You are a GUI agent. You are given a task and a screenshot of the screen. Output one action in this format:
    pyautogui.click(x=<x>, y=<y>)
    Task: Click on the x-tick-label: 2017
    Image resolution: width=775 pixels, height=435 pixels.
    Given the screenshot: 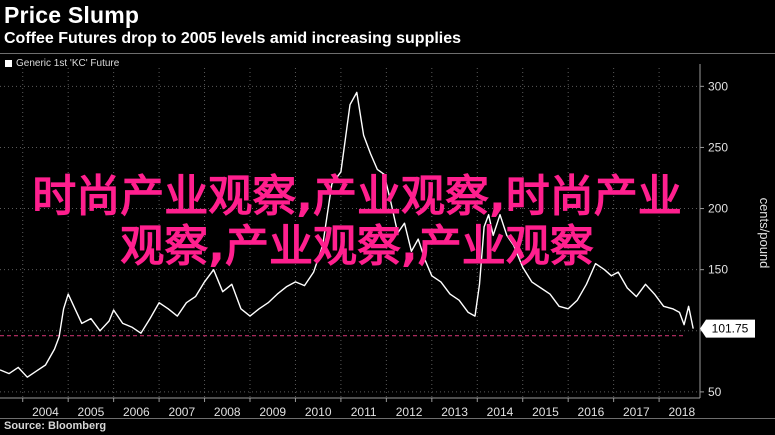 What is the action you would take?
    pyautogui.click(x=636, y=412)
    